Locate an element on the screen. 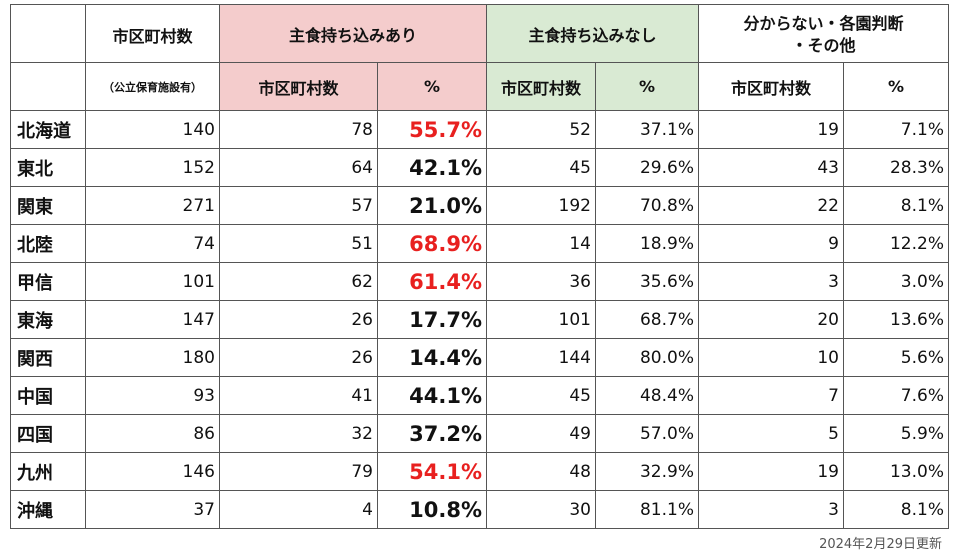 The width and height of the screenshot is (958, 556). total-cell: 93 is located at coordinates (152, 395).